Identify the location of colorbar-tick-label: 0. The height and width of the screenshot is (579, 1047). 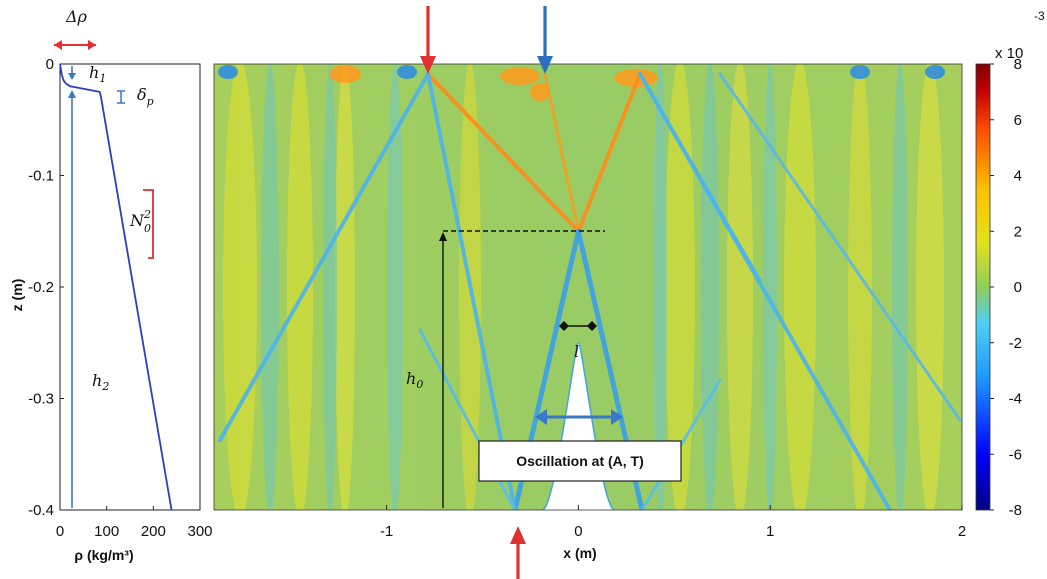
(1018, 287).